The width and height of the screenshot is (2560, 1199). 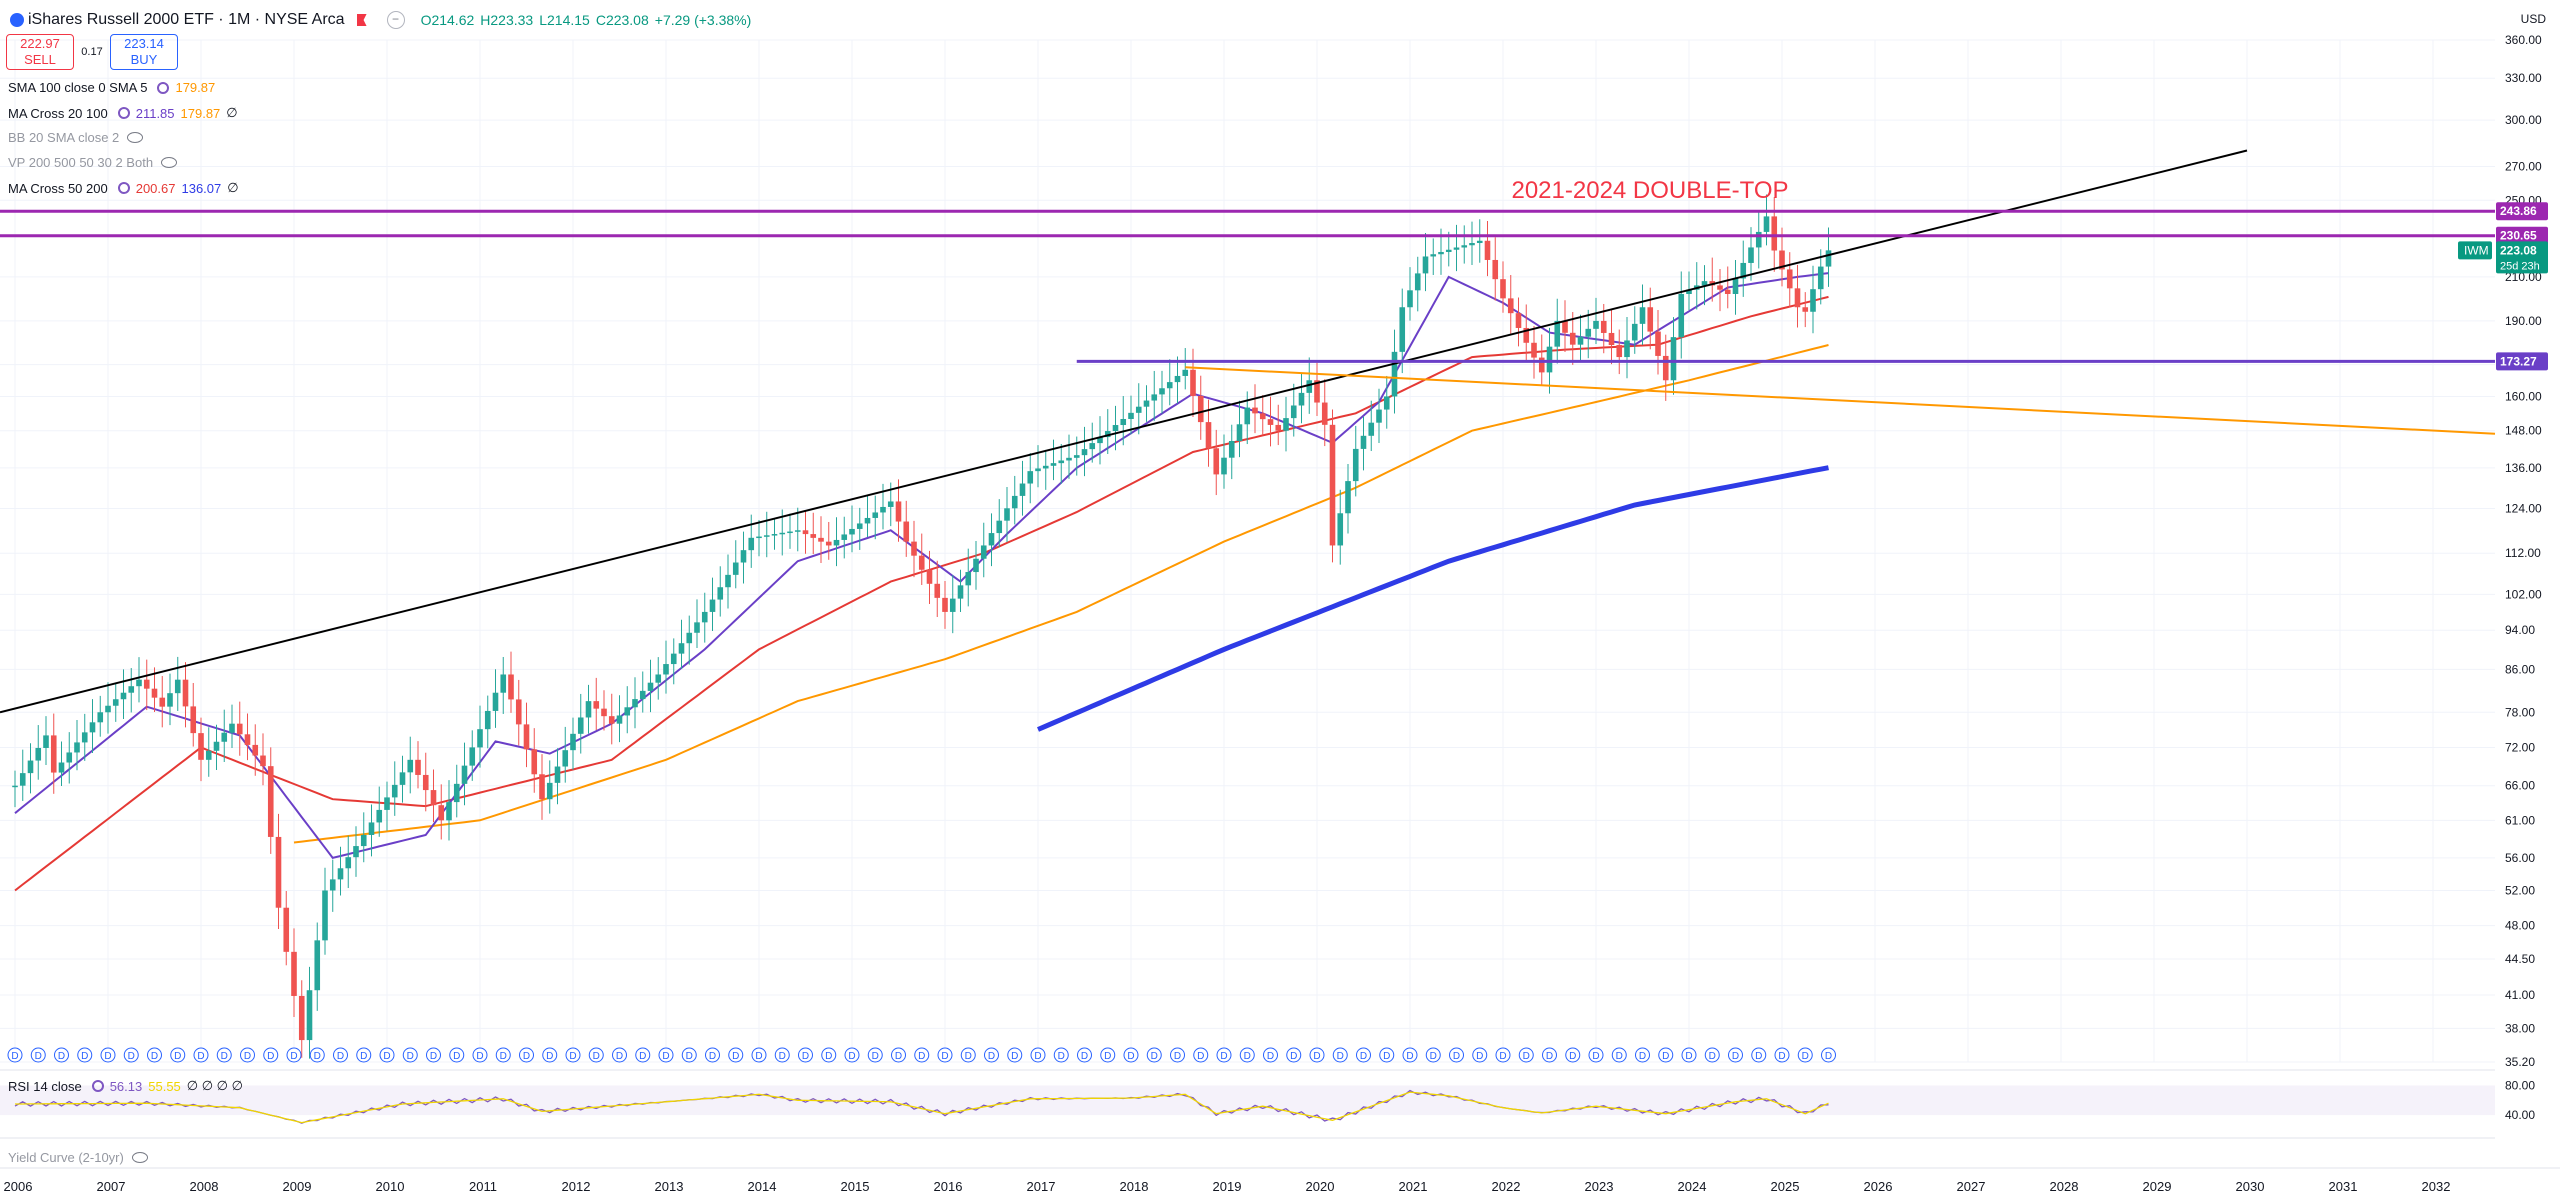 What do you see at coordinates (395, 20) in the screenshot?
I see `minus-icon: −` at bounding box center [395, 20].